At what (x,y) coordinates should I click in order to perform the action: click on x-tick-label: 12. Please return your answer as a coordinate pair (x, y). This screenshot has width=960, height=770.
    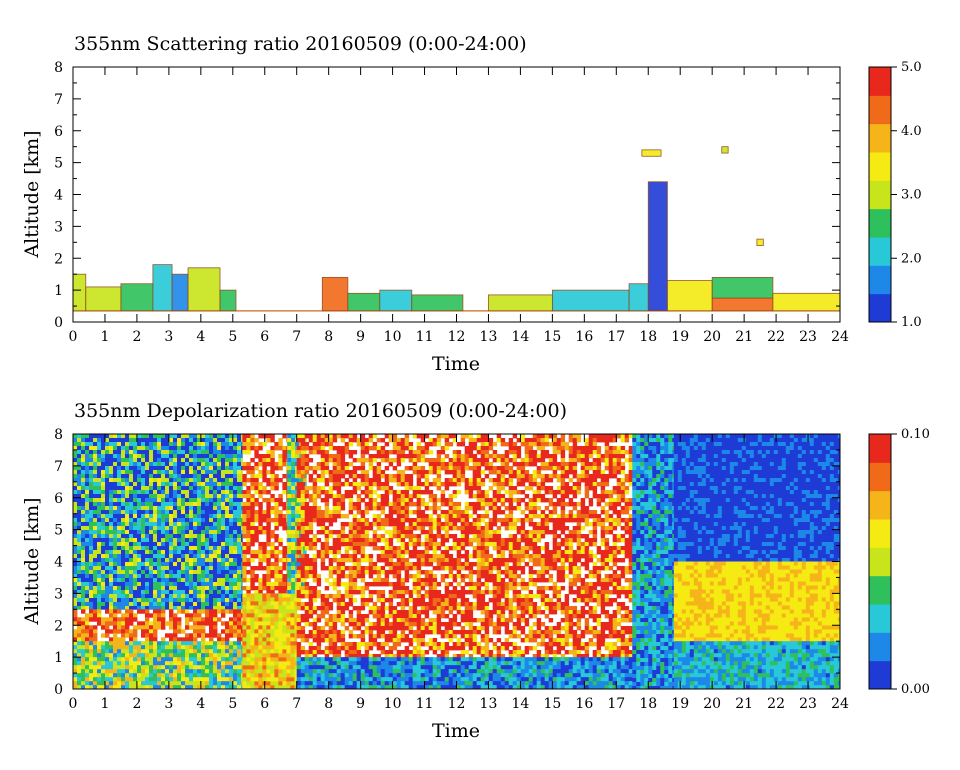
    Looking at the image, I should click on (457, 337).